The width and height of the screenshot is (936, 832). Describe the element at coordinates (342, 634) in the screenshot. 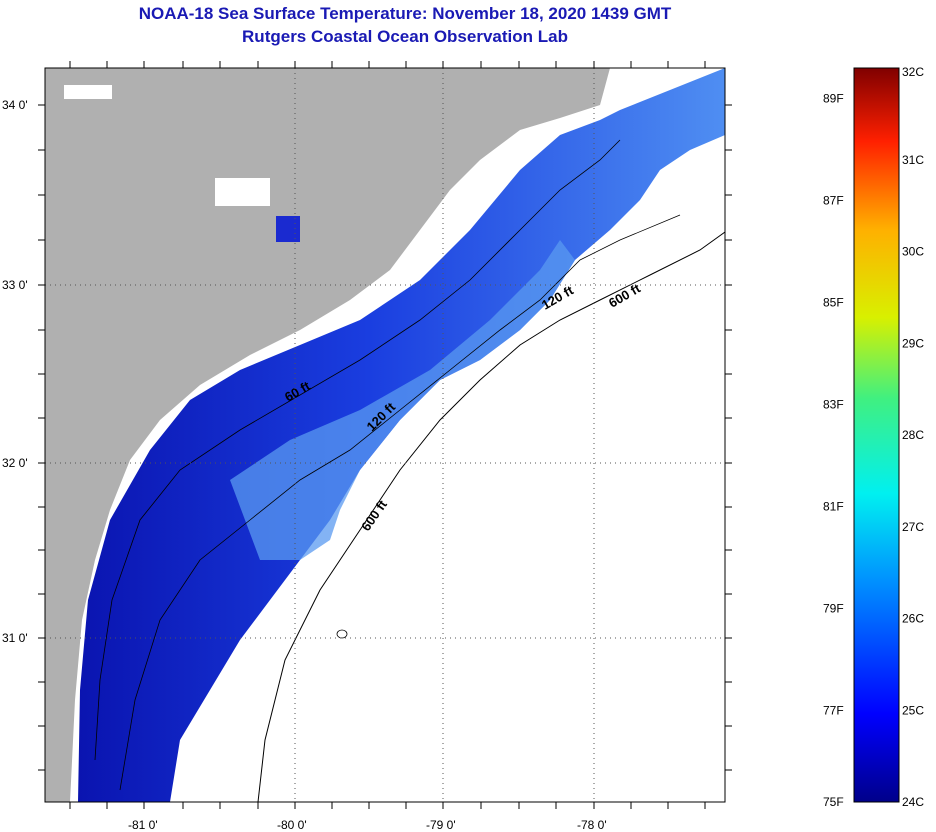

I see `seamount-contour` at that location.